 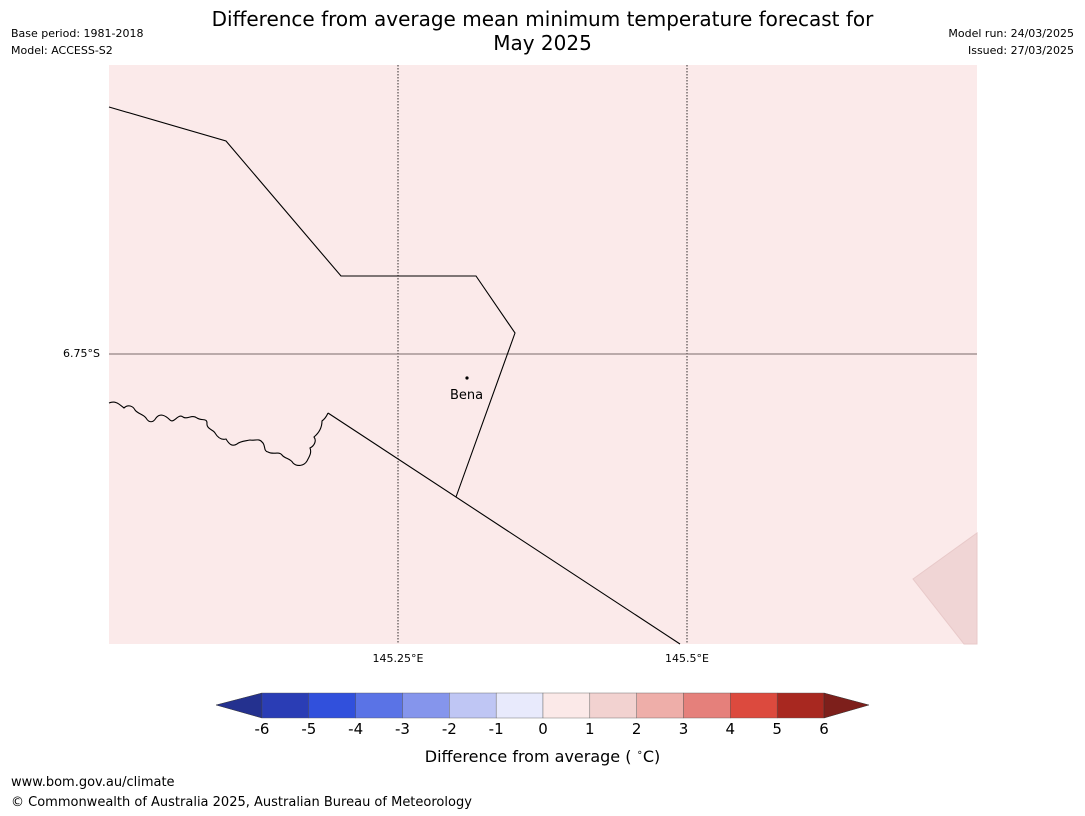 What do you see at coordinates (62, 50) in the screenshot?
I see `model-name: Model: ACCESS-S2` at bounding box center [62, 50].